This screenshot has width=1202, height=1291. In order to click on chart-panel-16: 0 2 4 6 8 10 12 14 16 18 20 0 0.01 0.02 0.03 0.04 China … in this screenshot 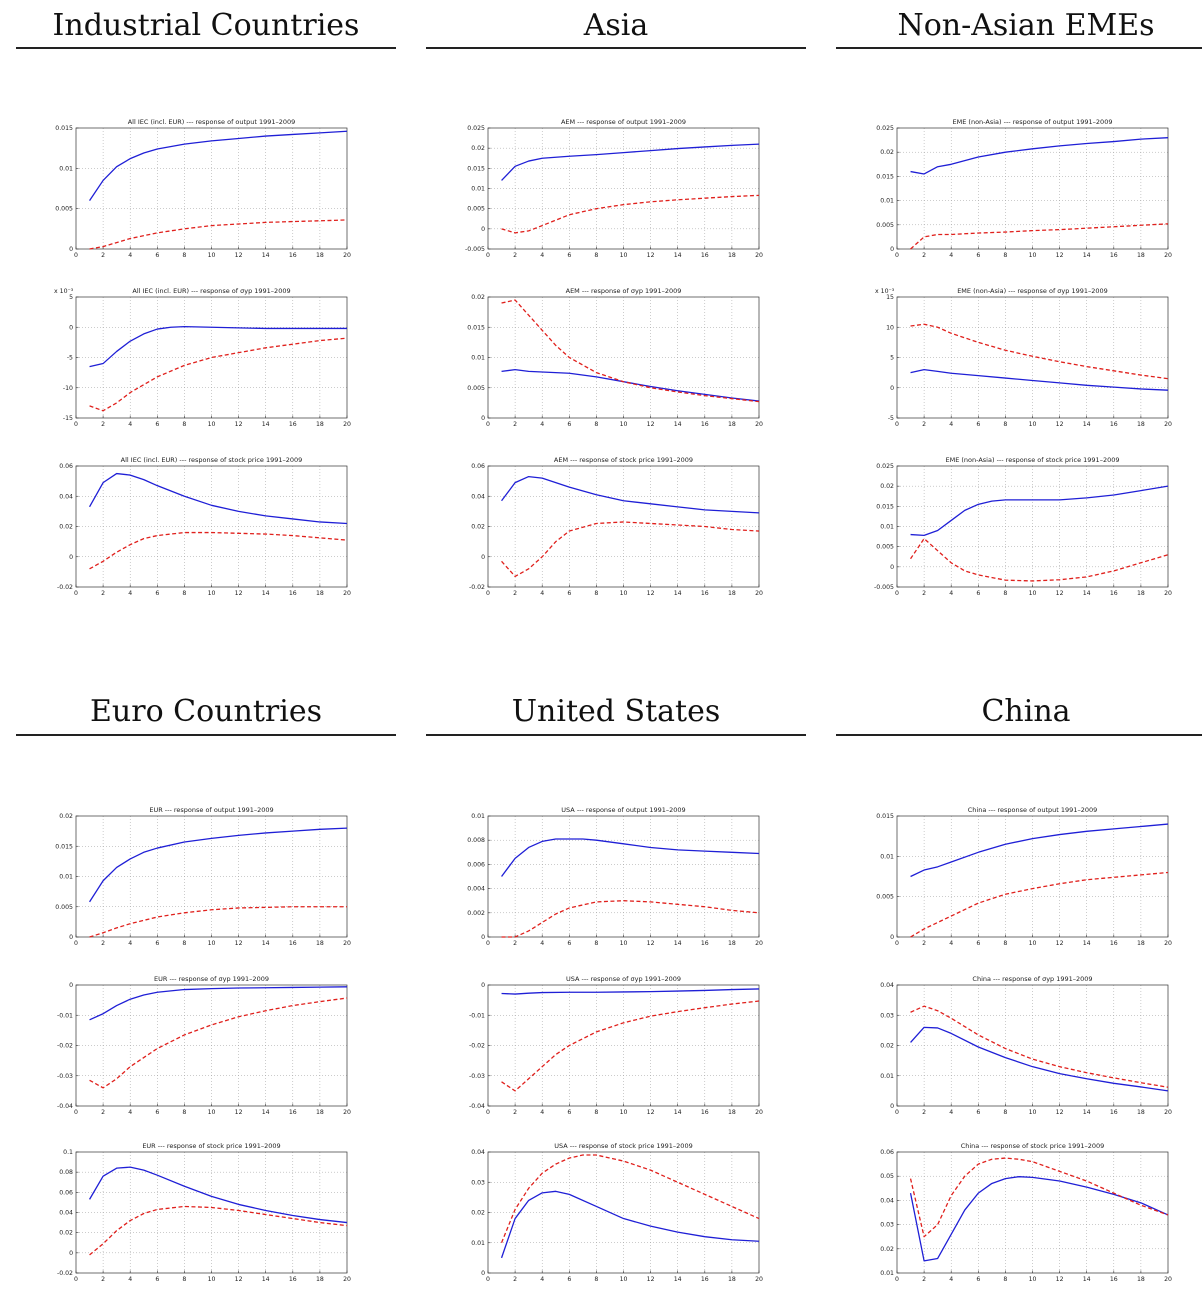, I will do `click(1026, 1045)`.